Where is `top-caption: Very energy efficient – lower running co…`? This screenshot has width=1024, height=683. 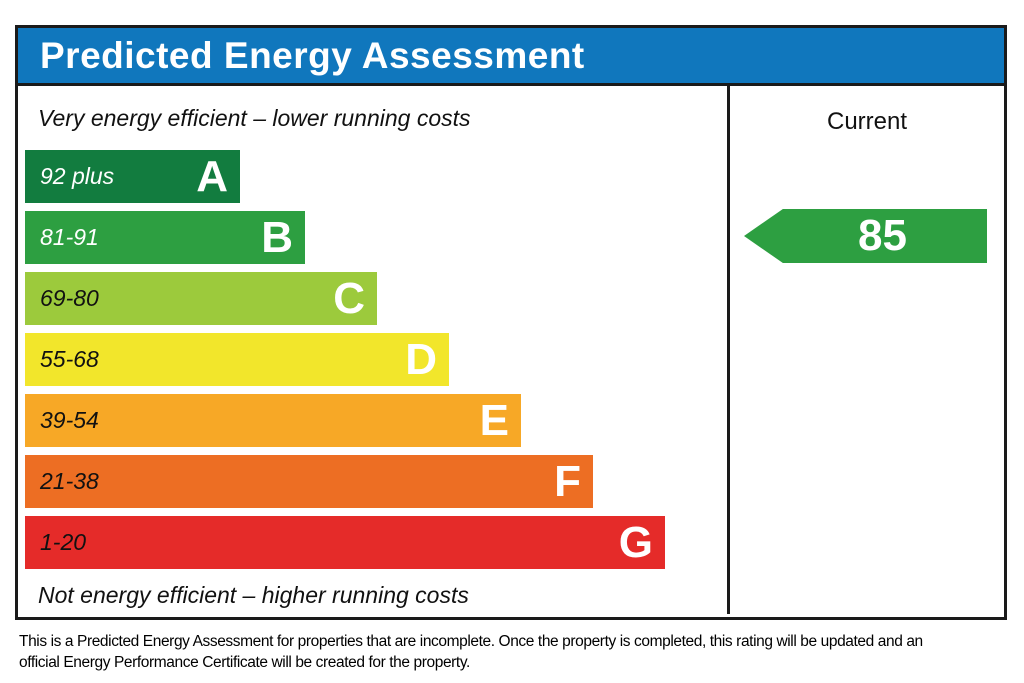
top-caption: Very energy efficient – lower running co… is located at coordinates (254, 117).